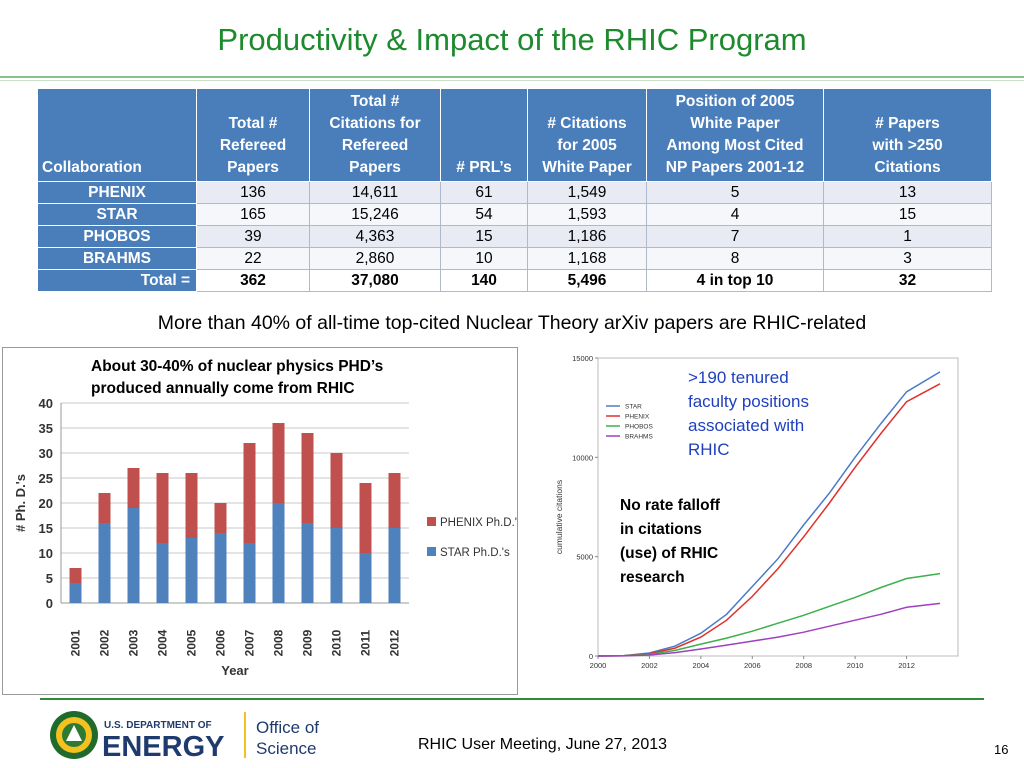 The width and height of the screenshot is (1024, 768). Describe the element at coordinates (163, 746) in the screenshot. I see `logo-line2: ENERGY` at that location.